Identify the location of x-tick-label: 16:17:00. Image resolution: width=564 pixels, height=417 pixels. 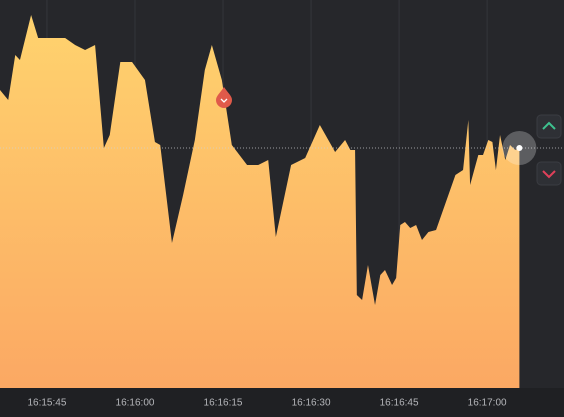
(487, 403).